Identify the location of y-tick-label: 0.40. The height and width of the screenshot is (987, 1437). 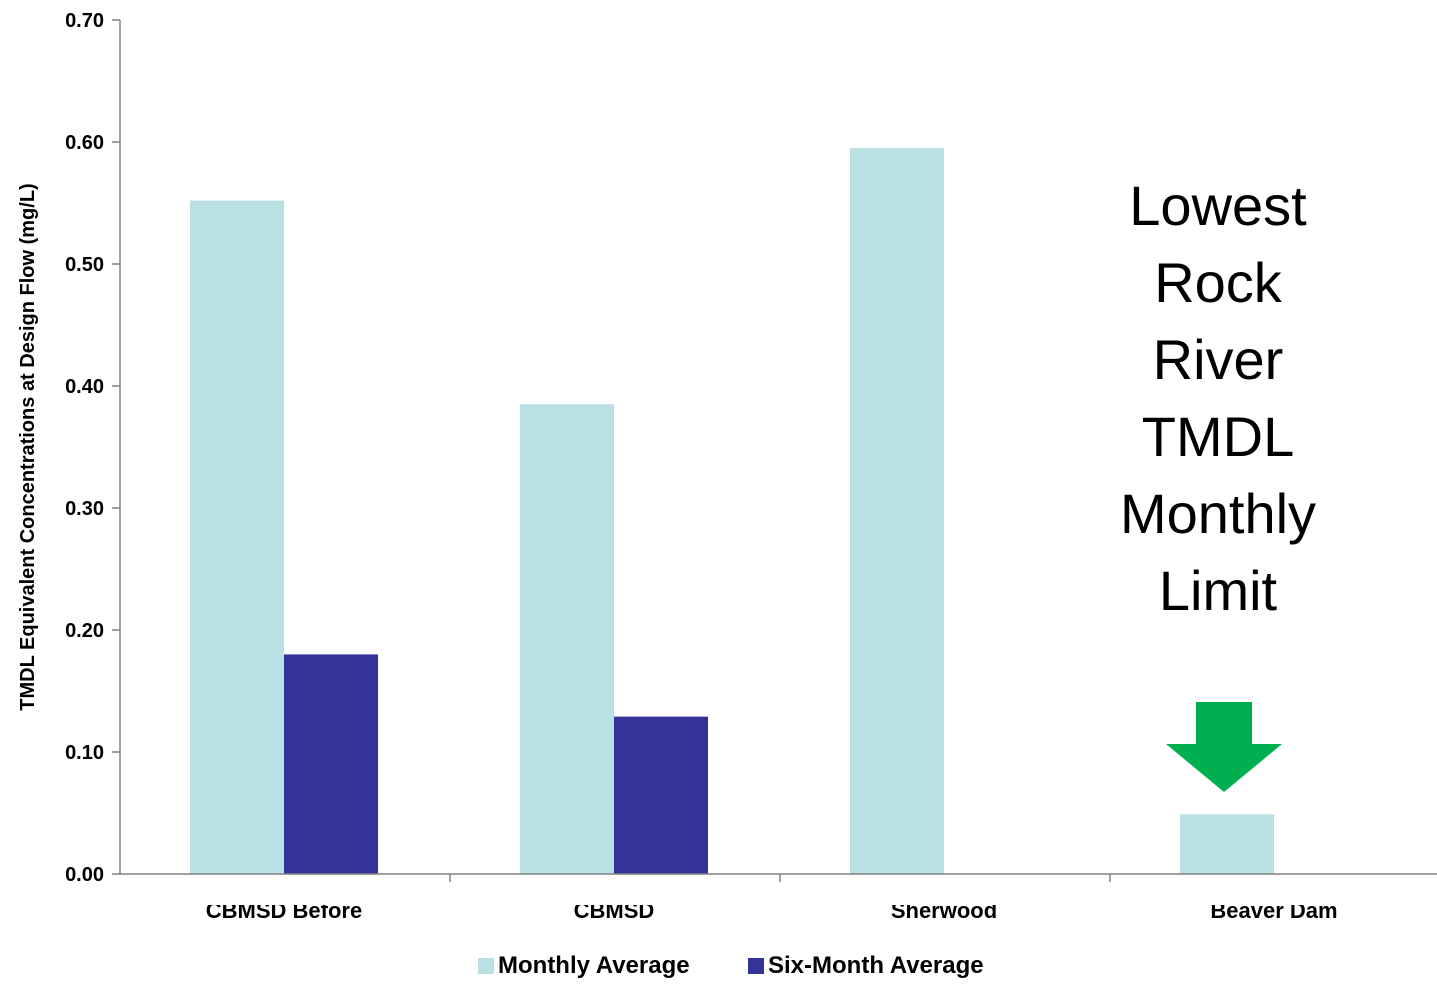
(84, 387).